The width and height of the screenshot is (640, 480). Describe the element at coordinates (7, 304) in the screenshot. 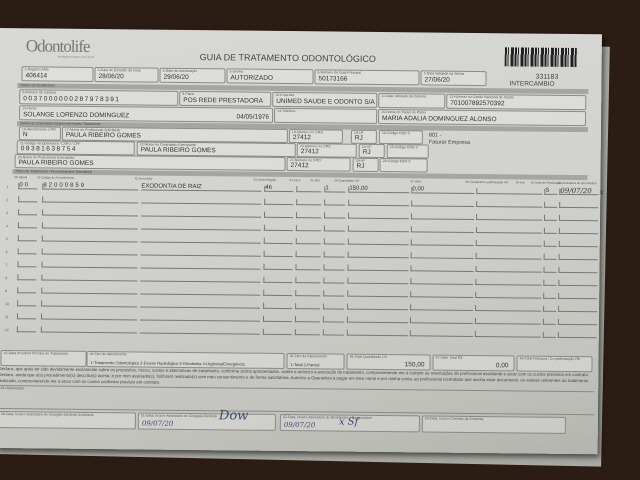

I see `row-number: 10` at that location.